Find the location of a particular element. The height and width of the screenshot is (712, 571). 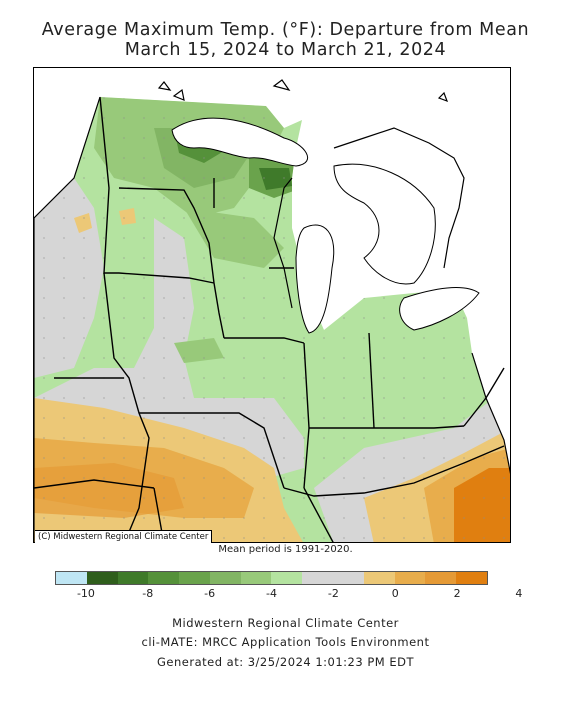

legend-tick-label: 2 is located at coordinates (457, 593).